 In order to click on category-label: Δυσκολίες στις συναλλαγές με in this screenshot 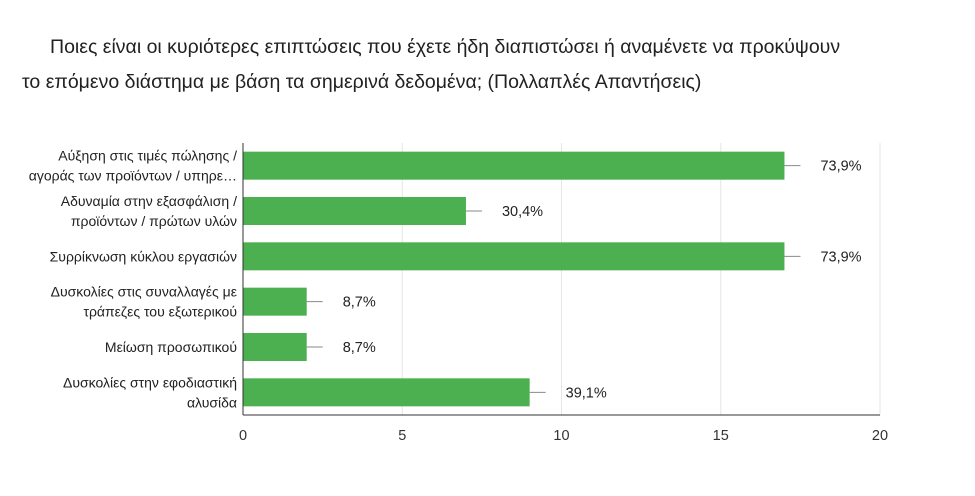, I will do `click(144, 292)`.